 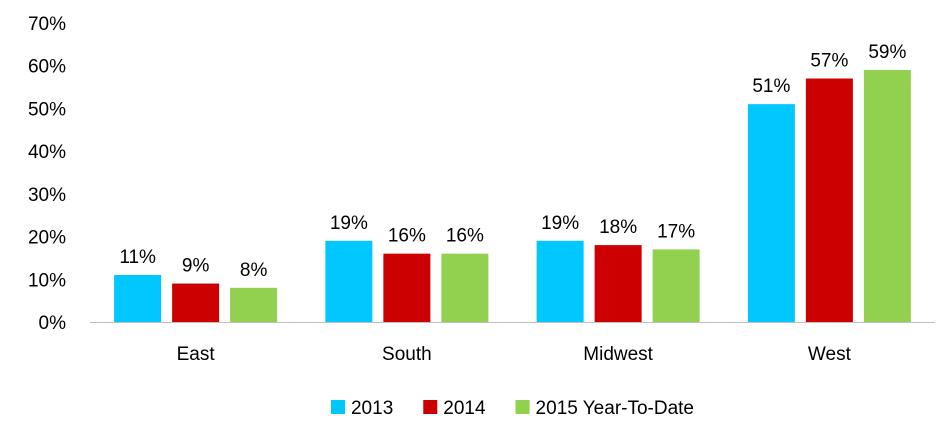 I want to click on bar-west-2013, so click(x=771, y=213).